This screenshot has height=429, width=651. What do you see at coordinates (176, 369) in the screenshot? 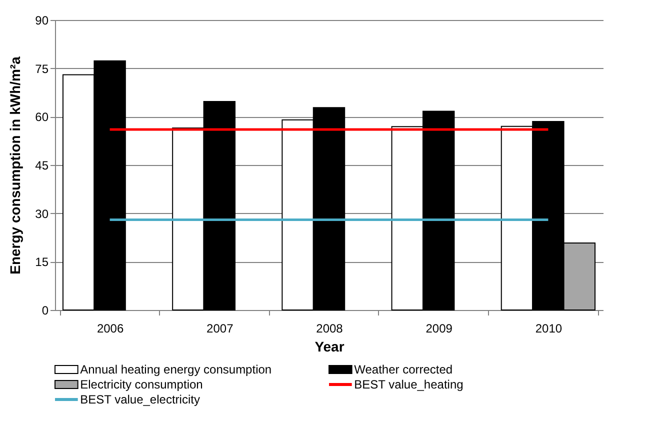
I see `legend-label: Annual heating energy consumption` at bounding box center [176, 369].